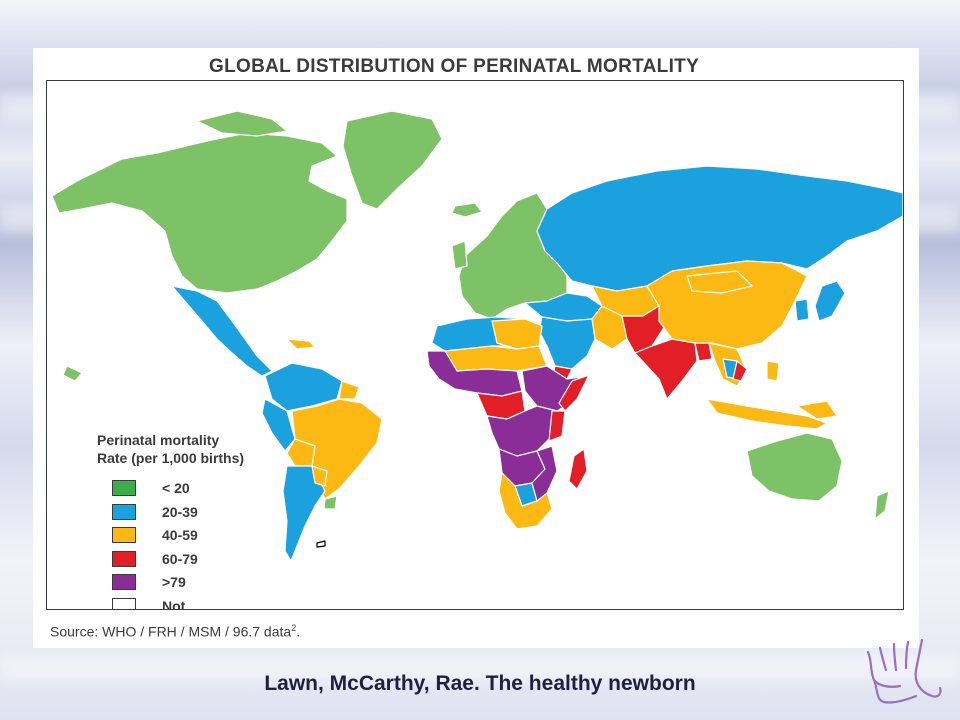 This screenshot has width=960, height=720. I want to click on region-korea, so click(802, 310).